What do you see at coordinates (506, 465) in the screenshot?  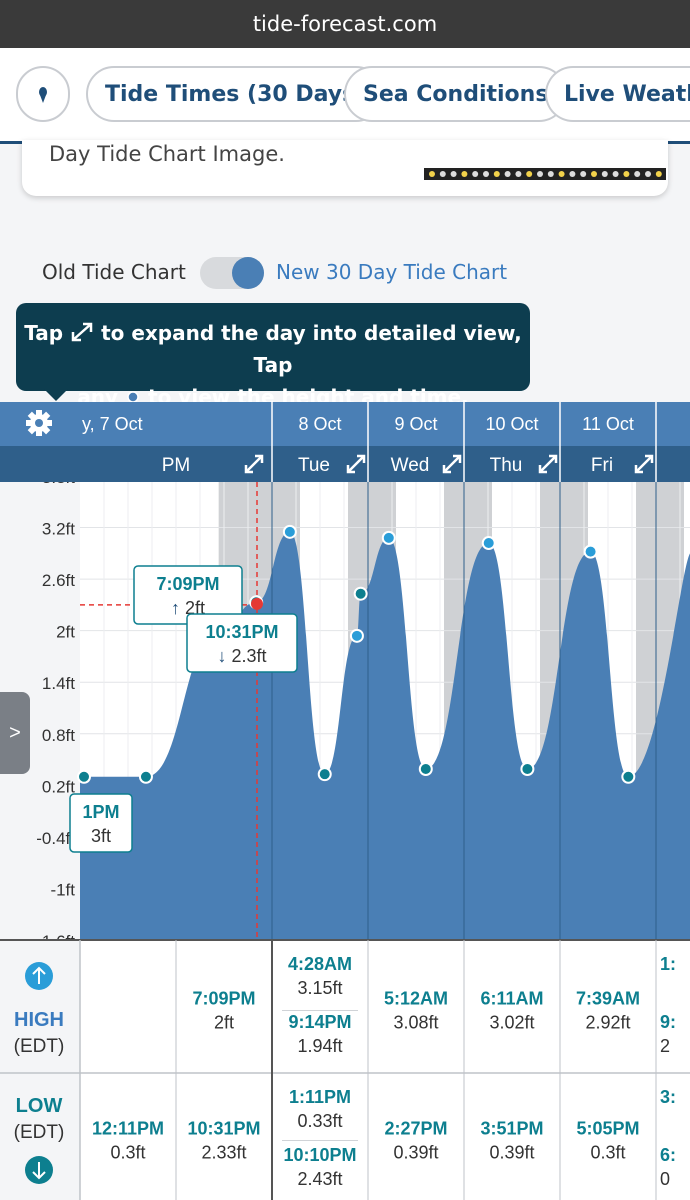 I see `day-weekday-label: Thu` at bounding box center [506, 465].